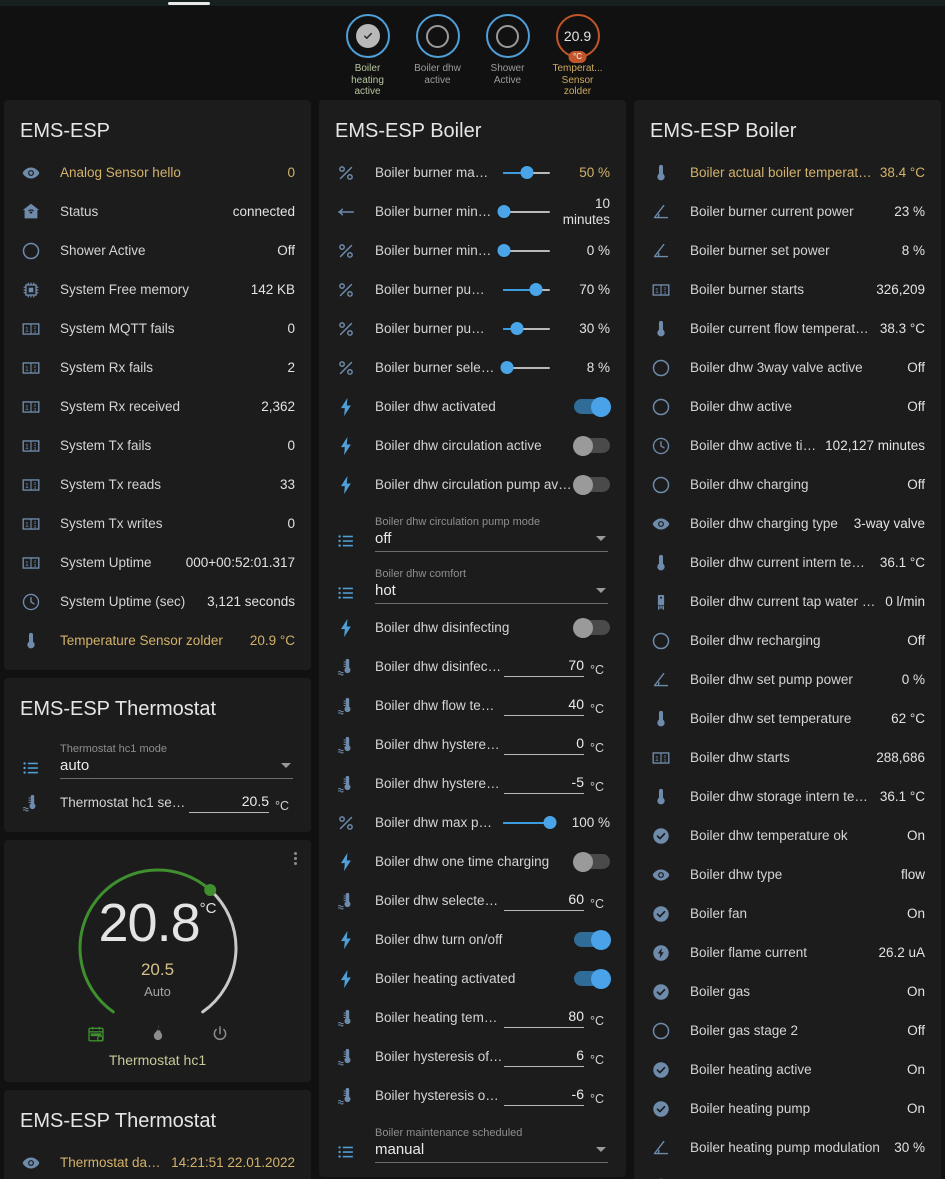  I want to click on entity-row: Boiler dhw charging Off, so click(787, 484).